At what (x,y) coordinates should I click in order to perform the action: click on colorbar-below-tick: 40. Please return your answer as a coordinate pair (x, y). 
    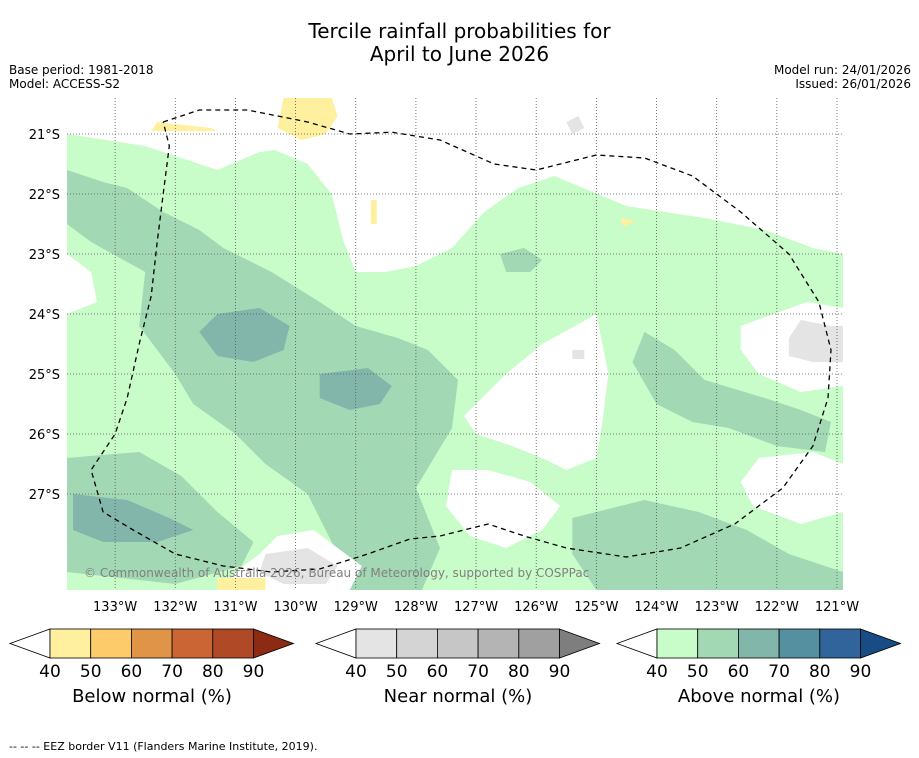
    Looking at the image, I should click on (50, 672).